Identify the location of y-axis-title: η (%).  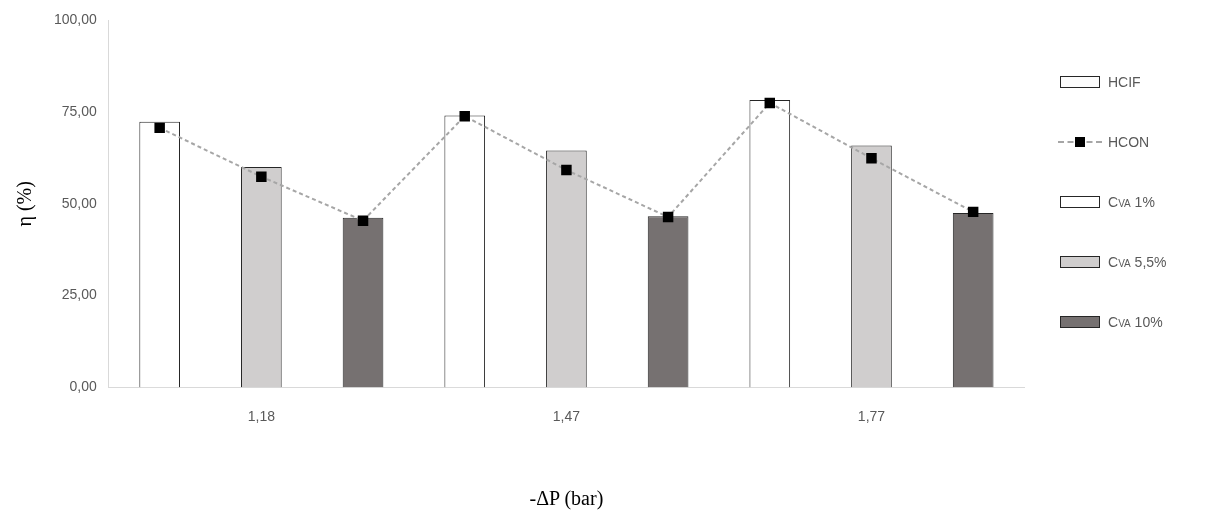
(25, 204).